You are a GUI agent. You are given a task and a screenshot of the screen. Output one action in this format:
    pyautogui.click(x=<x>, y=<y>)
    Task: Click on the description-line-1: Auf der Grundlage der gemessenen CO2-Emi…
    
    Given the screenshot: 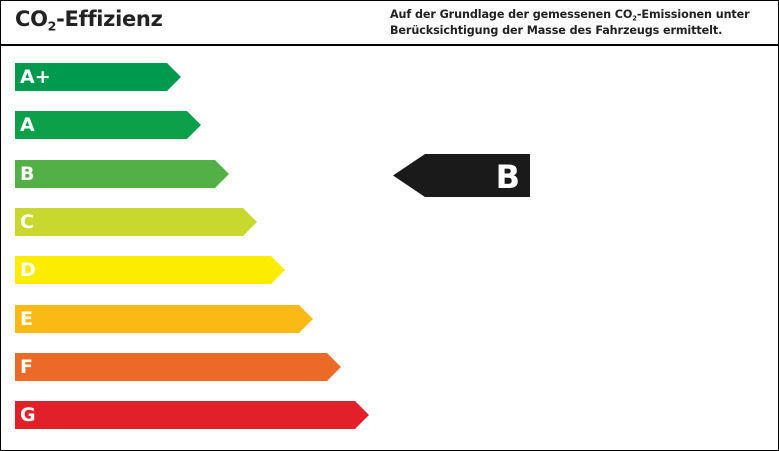 What is the action you would take?
    pyautogui.click(x=580, y=15)
    